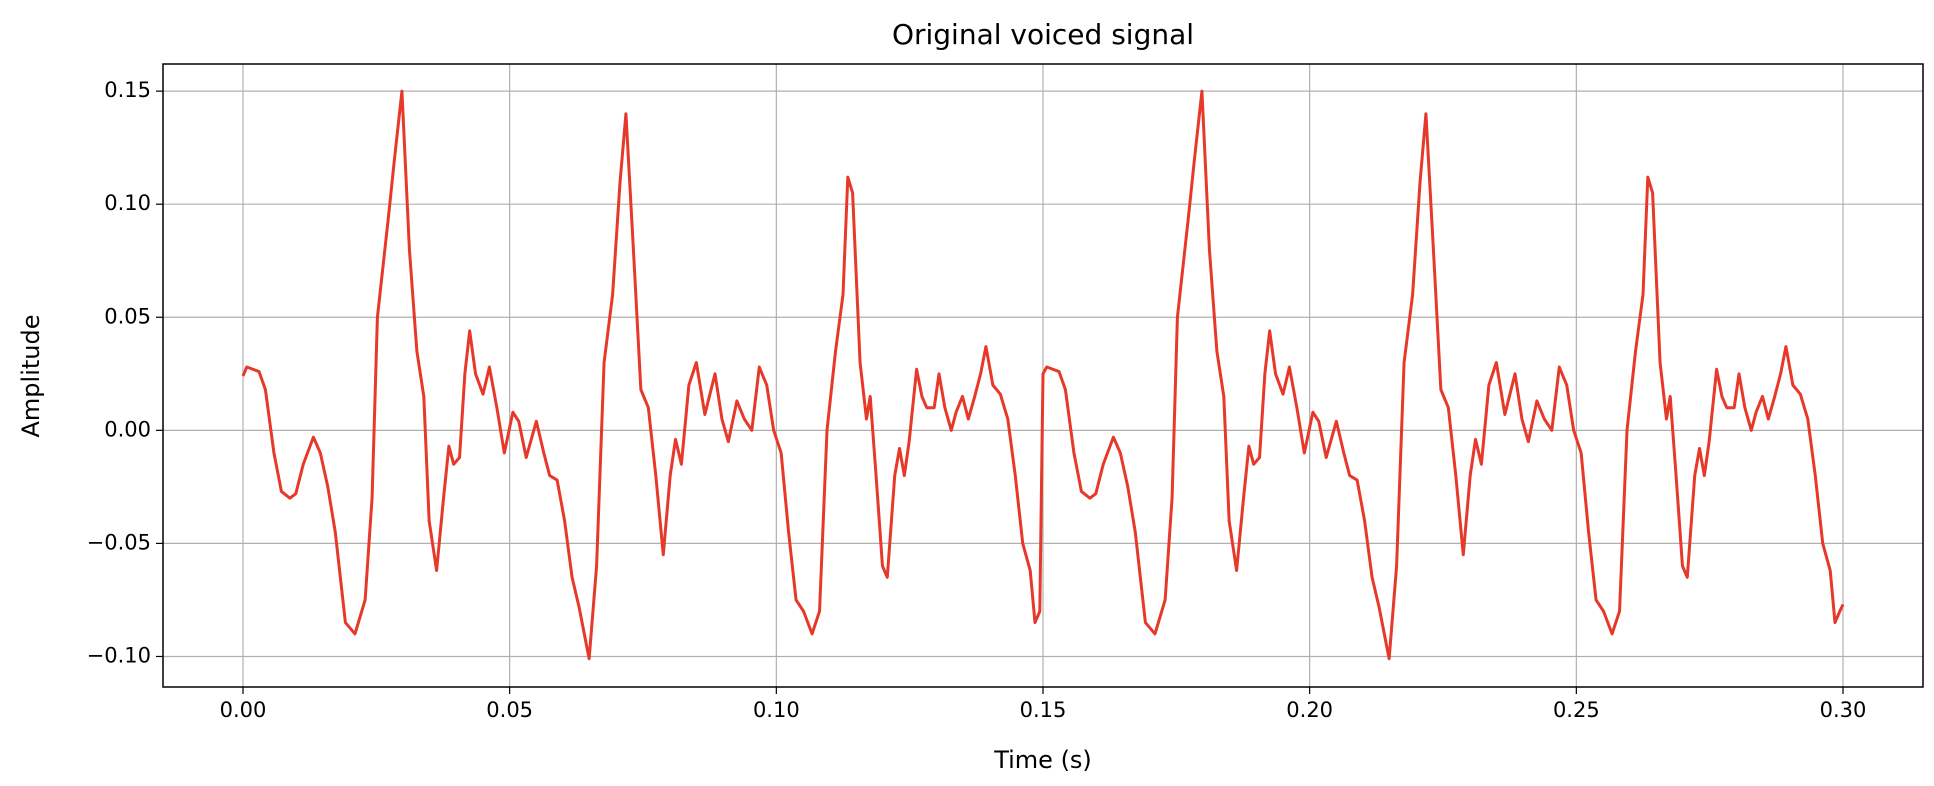 This screenshot has height=786, width=1934. Describe the element at coordinates (127, 203) in the screenshot. I see `y-tick-label: 0.10` at that location.